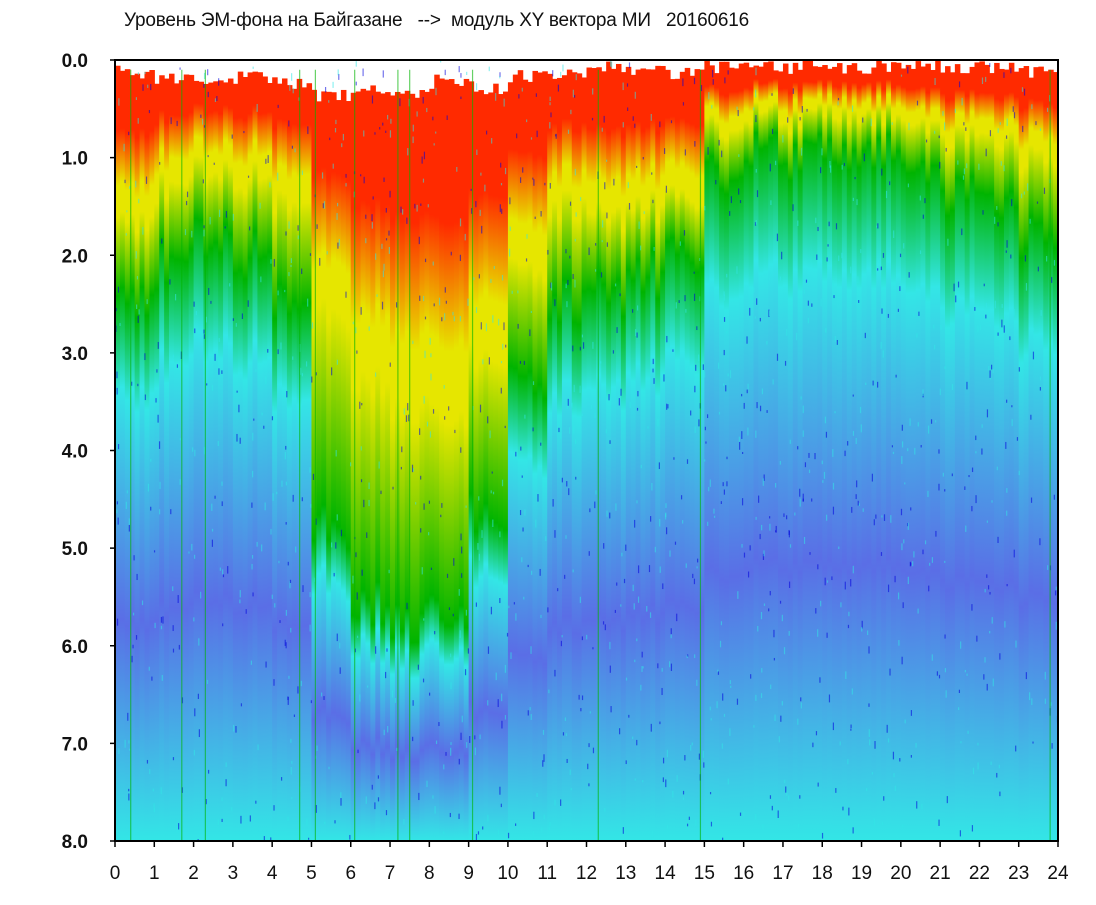 Image resolution: width=1096 pixels, height=905 pixels. What do you see at coordinates (704, 873) in the screenshot?
I see `x-tick-label: 15` at bounding box center [704, 873].